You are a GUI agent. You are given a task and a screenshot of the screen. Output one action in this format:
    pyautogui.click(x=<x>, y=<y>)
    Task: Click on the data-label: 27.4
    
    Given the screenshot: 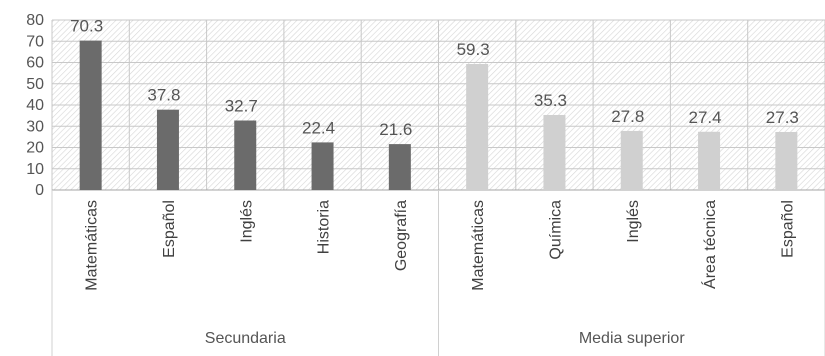 What is the action you would take?
    pyautogui.click(x=705, y=117)
    